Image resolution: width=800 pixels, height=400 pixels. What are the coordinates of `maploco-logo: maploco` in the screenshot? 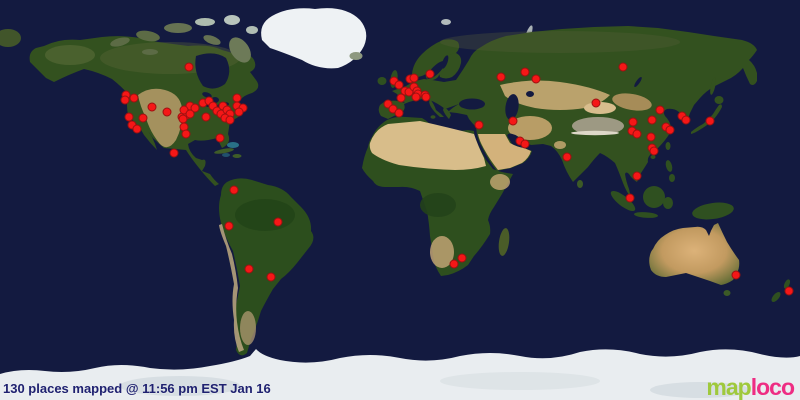 It's located at (750, 387).